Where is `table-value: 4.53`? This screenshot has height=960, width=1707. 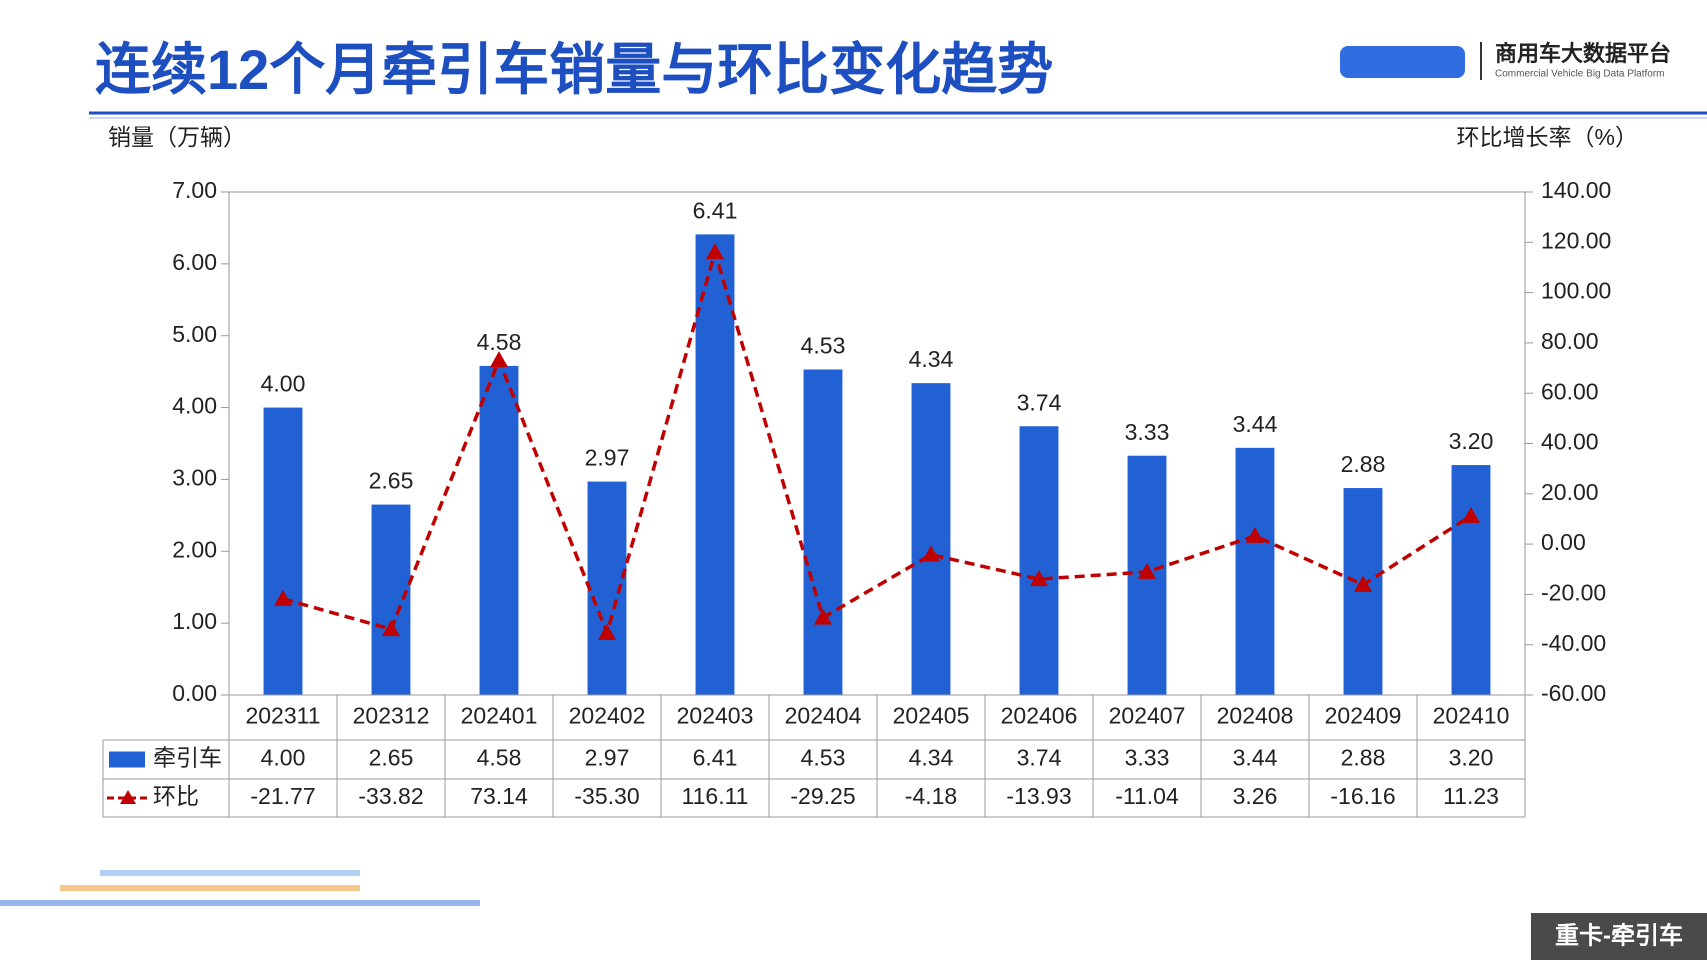
table-value: 4.53 is located at coordinates (823, 758).